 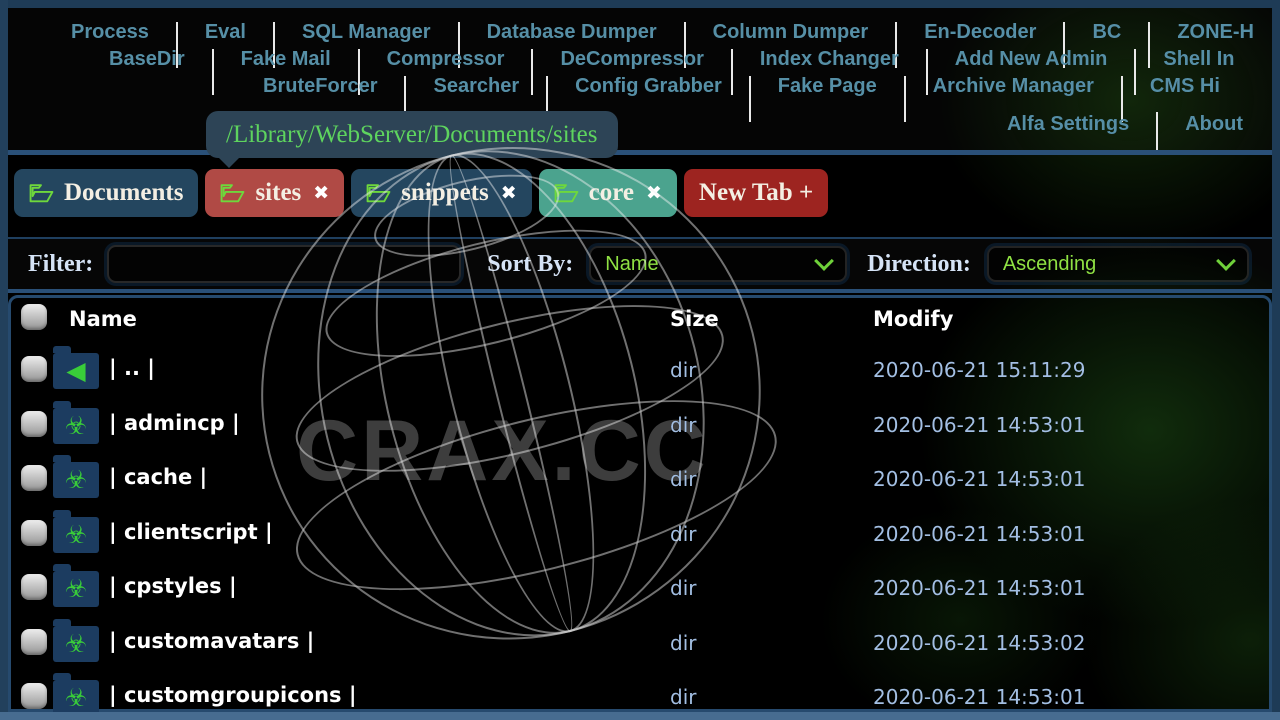 I want to click on file-modify-date: 2020-06-21 15:11:29, so click(x=979, y=370).